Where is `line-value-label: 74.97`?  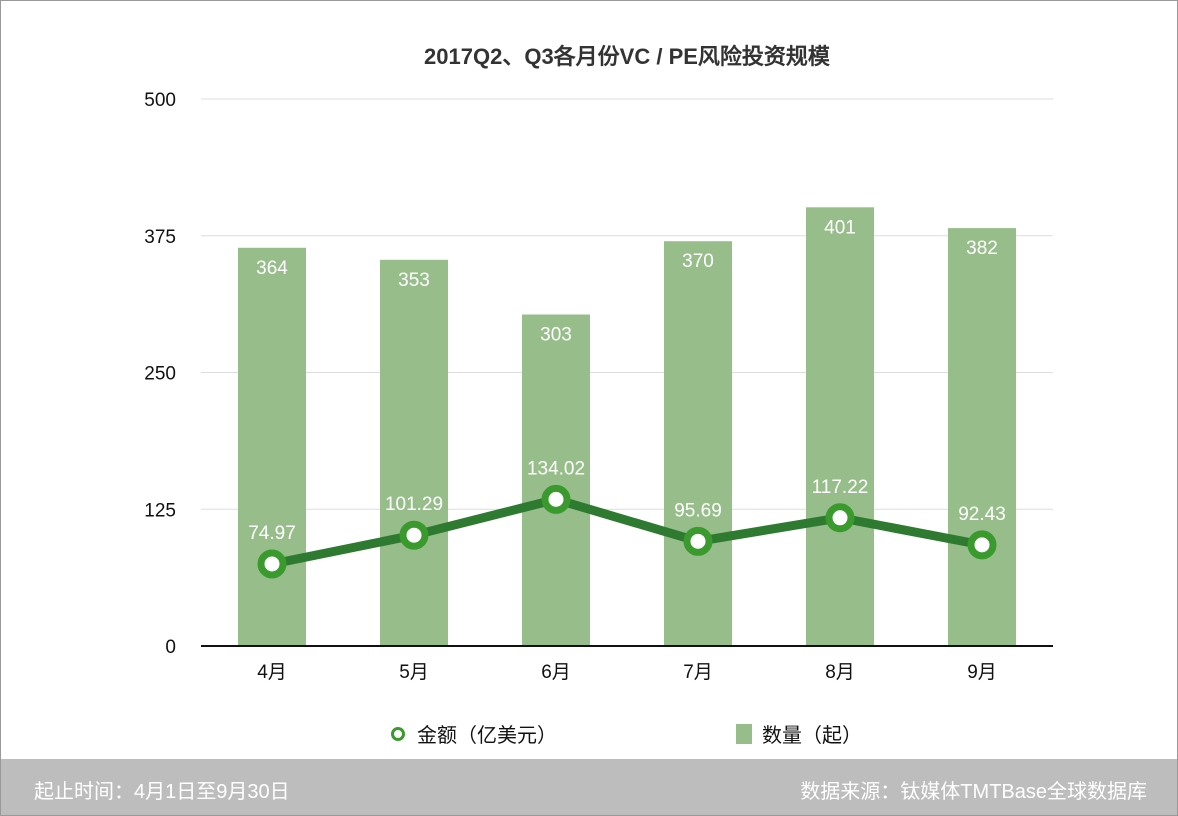
line-value-label: 74.97 is located at coordinates (272, 533).